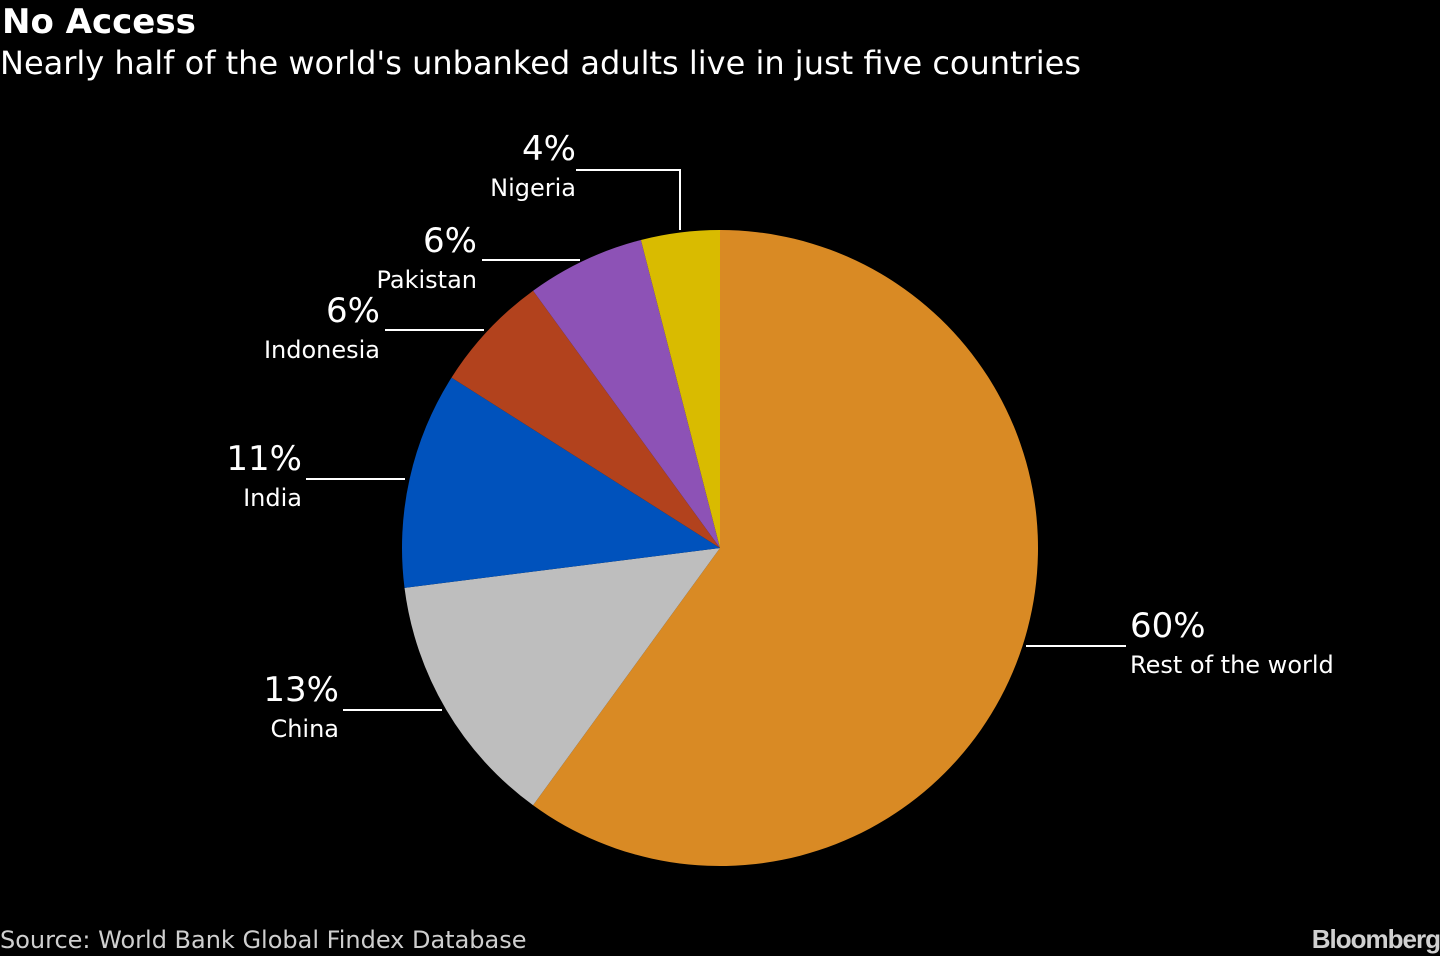  Describe the element at coordinates (427, 280) in the screenshot. I see `name-label-pakistan: Pakistan` at that location.